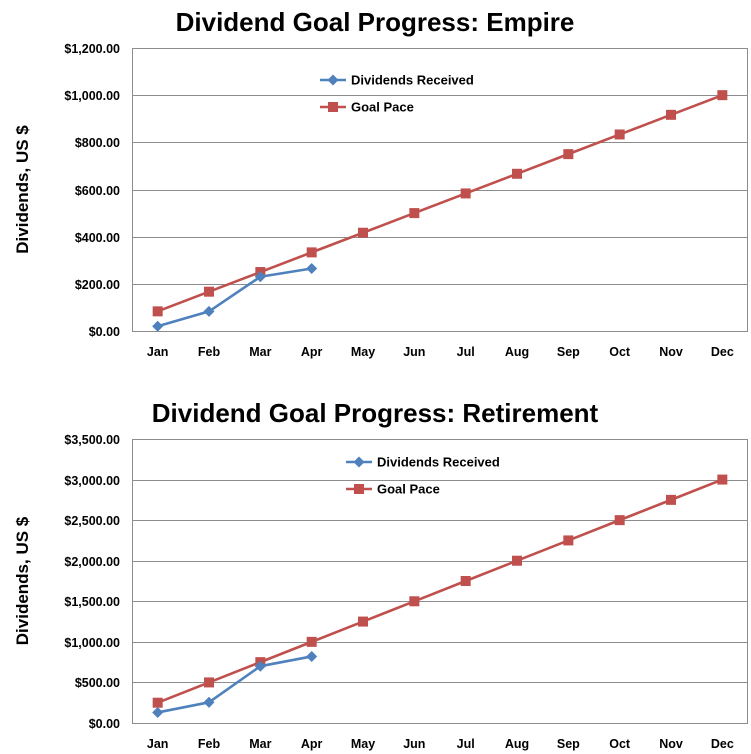 This screenshot has width=751, height=754. Describe the element at coordinates (375, 22) in the screenshot. I see `chart-title: Dividend Goal Progress: Empire` at that location.